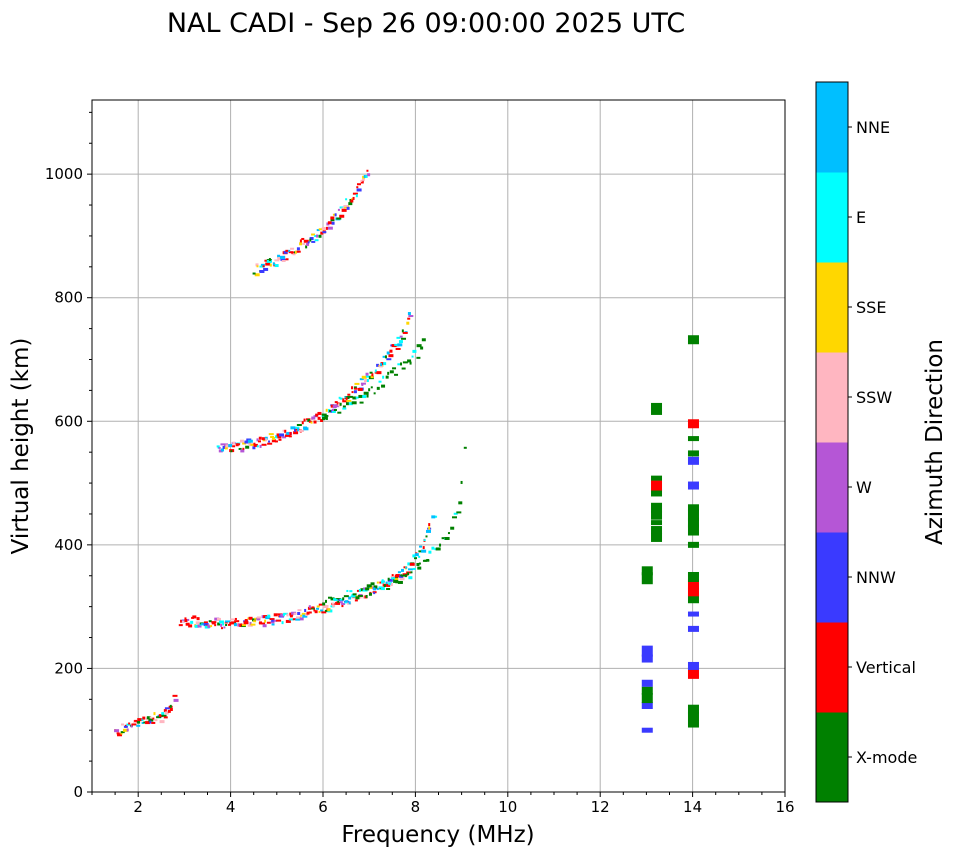 The image size is (958, 857). What do you see at coordinates (784, 807) in the screenshot?
I see `x-tick-label: 16` at bounding box center [784, 807].